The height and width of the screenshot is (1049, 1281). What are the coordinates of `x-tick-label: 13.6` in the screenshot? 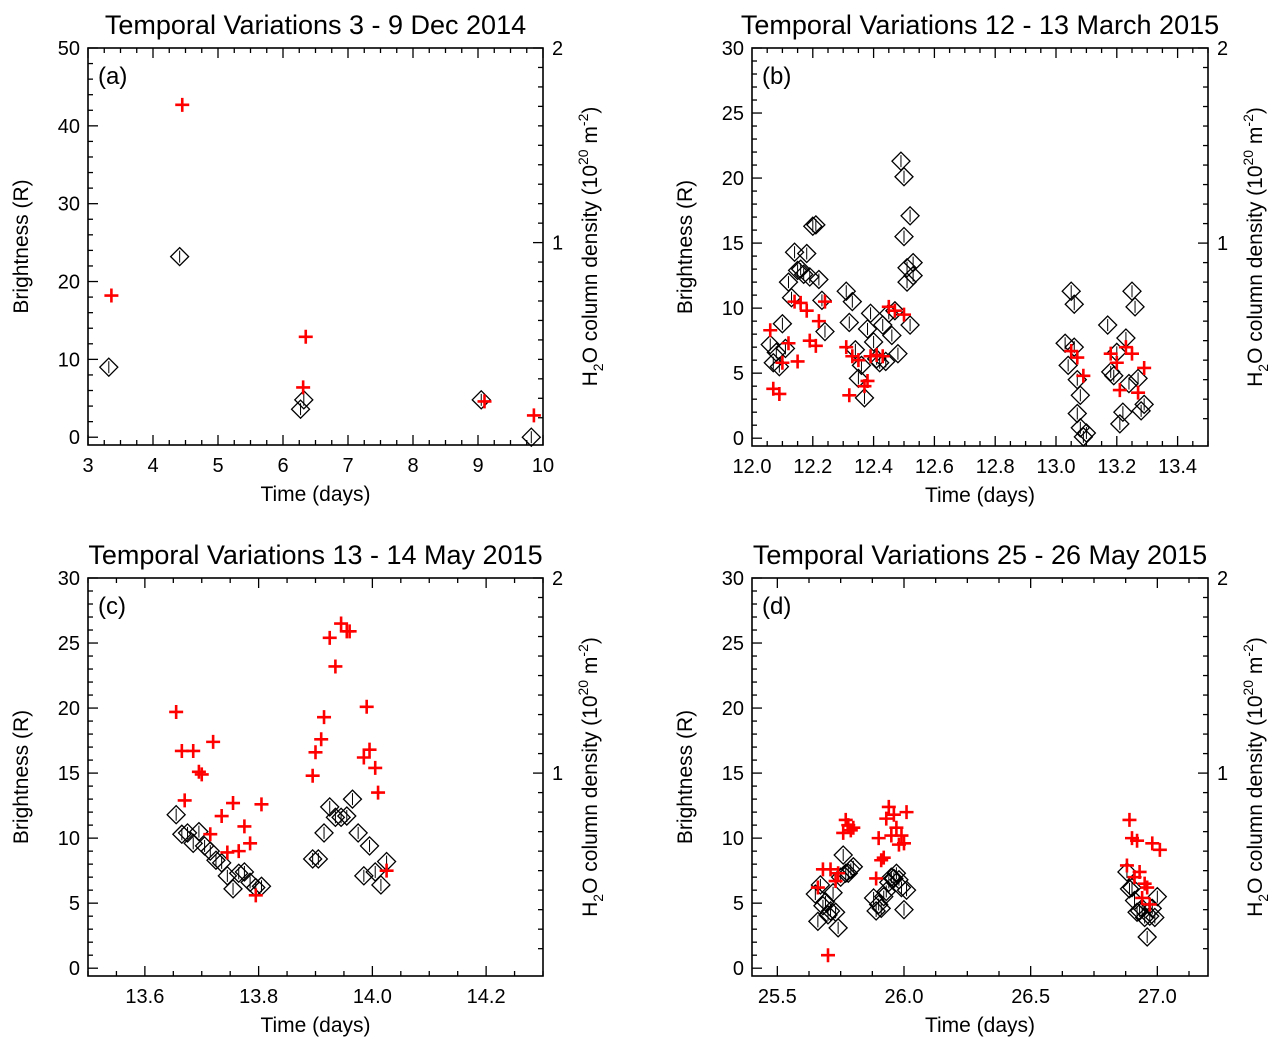 It's located at (144, 997).